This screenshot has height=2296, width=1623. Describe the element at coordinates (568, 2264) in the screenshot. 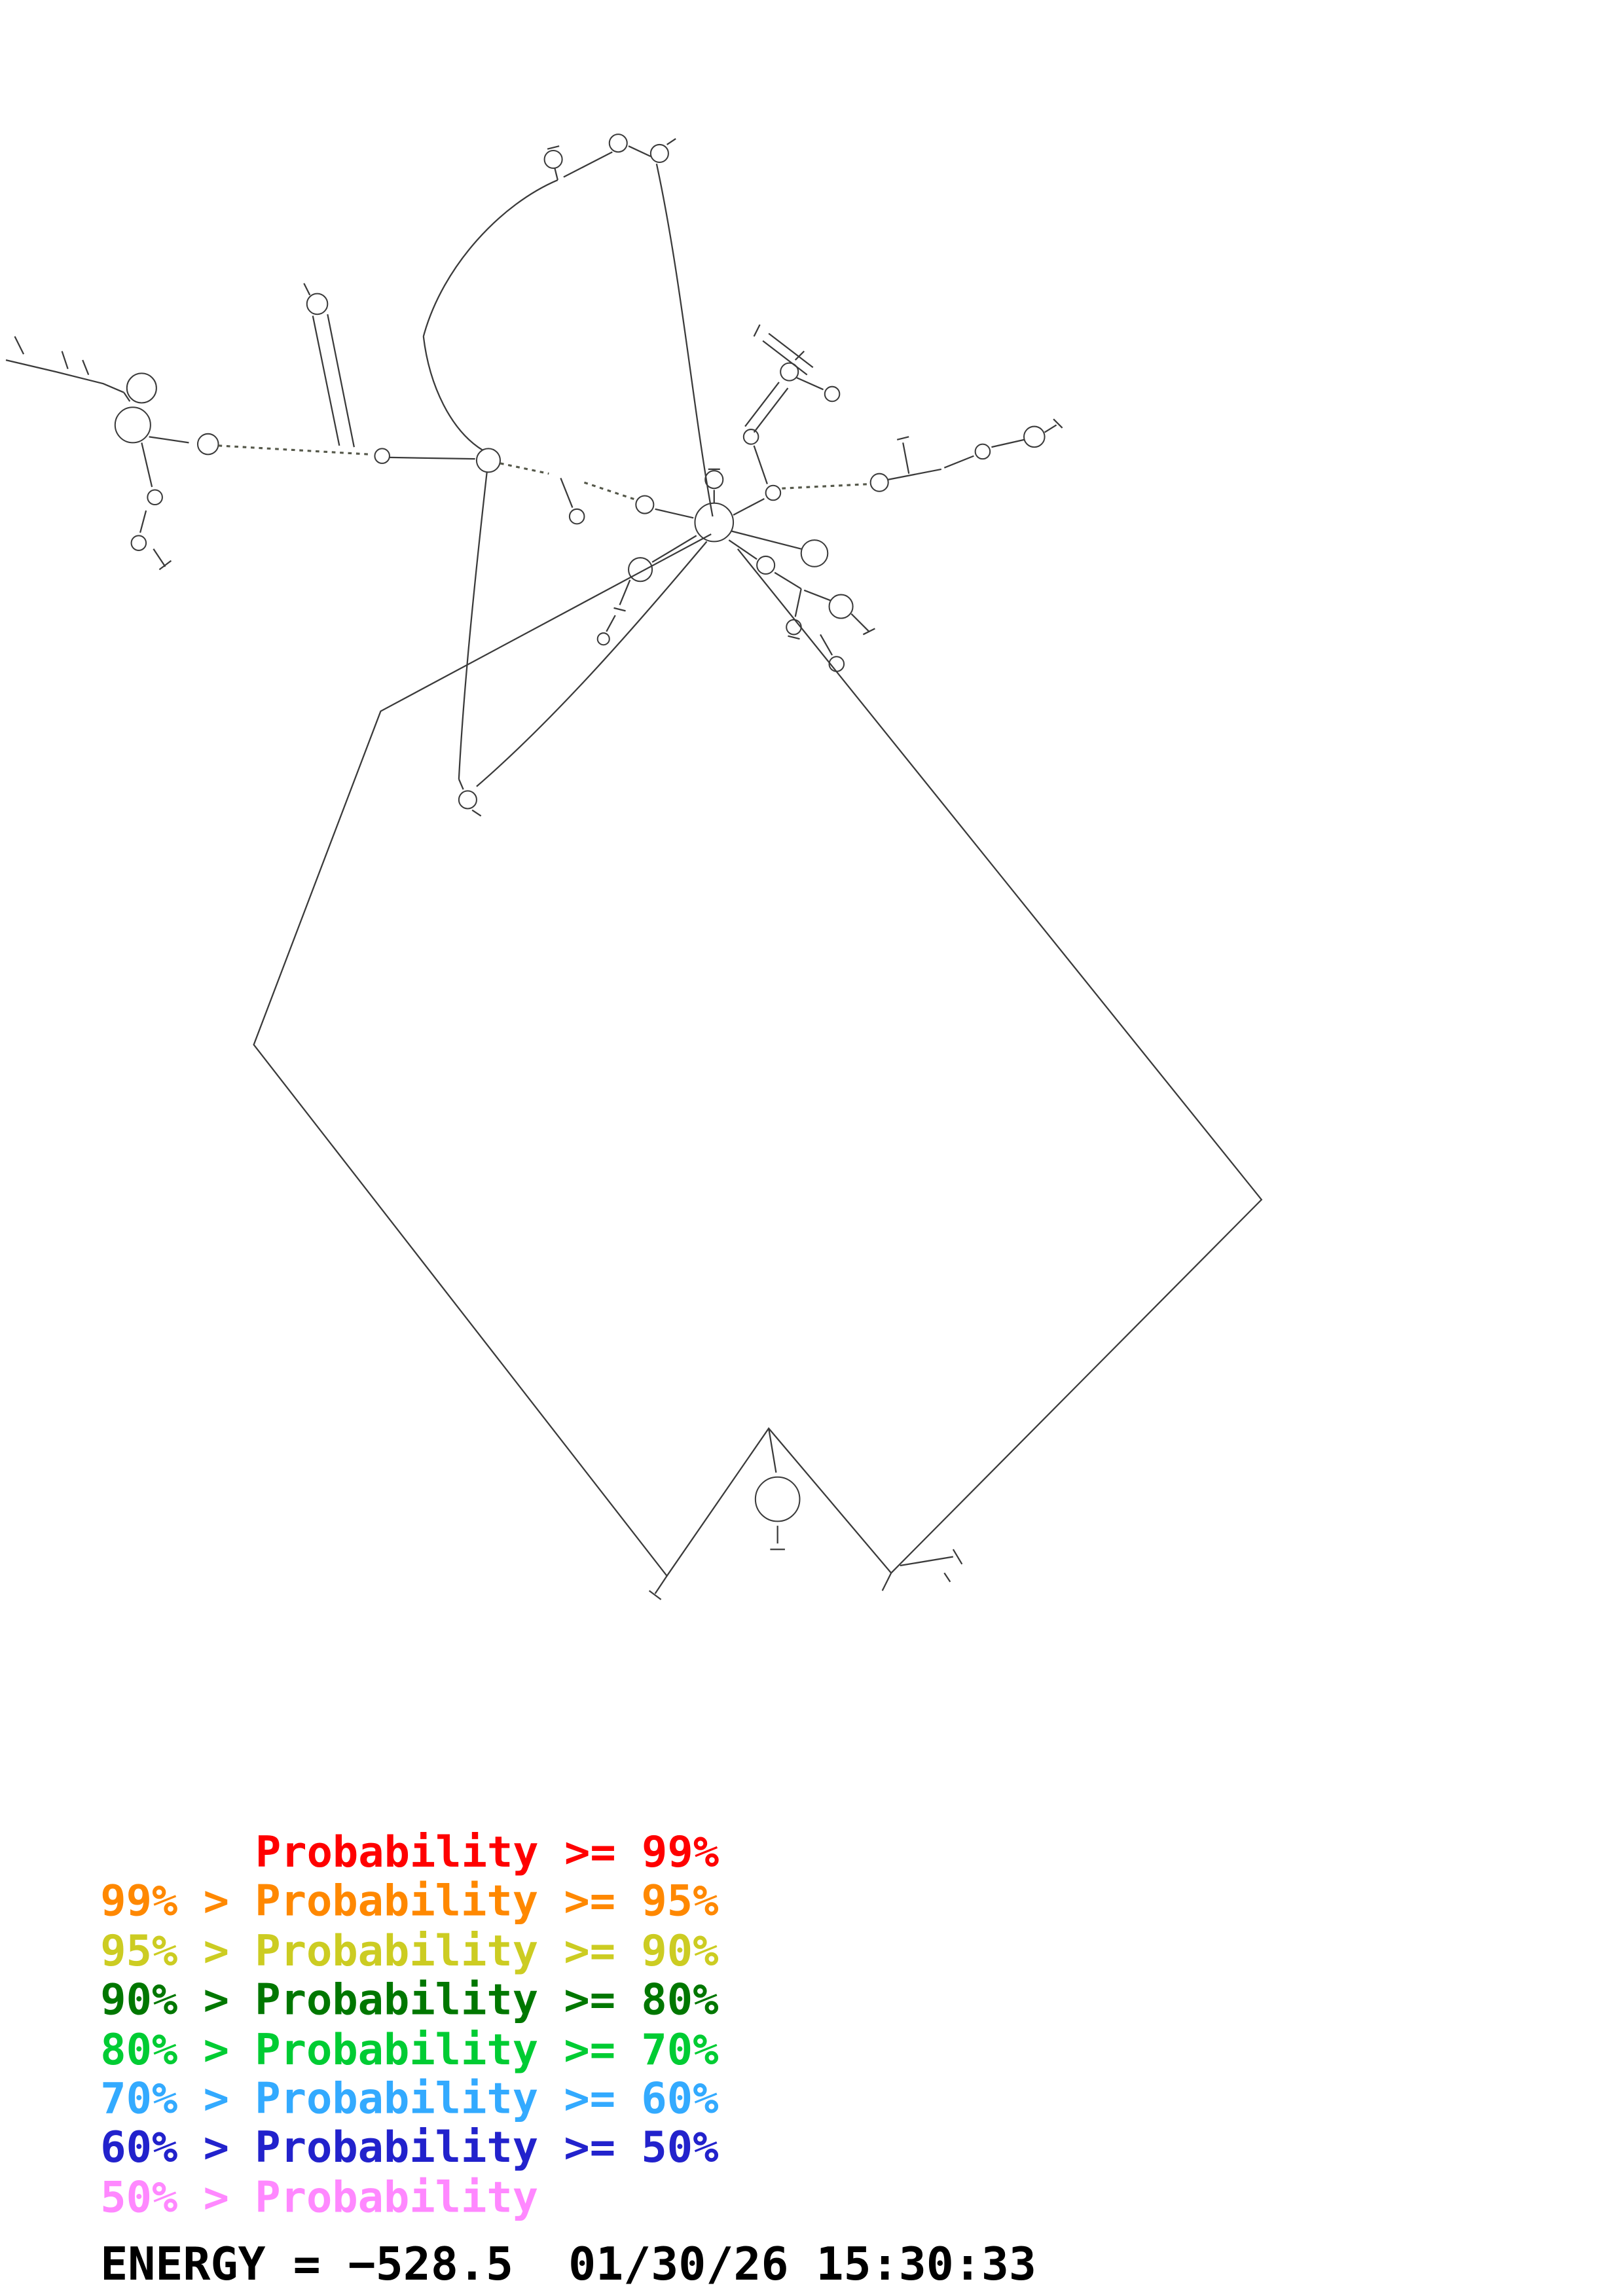

I see `energy-label: ENERGY = −528.5 01/30/26 15:30:33` at that location.